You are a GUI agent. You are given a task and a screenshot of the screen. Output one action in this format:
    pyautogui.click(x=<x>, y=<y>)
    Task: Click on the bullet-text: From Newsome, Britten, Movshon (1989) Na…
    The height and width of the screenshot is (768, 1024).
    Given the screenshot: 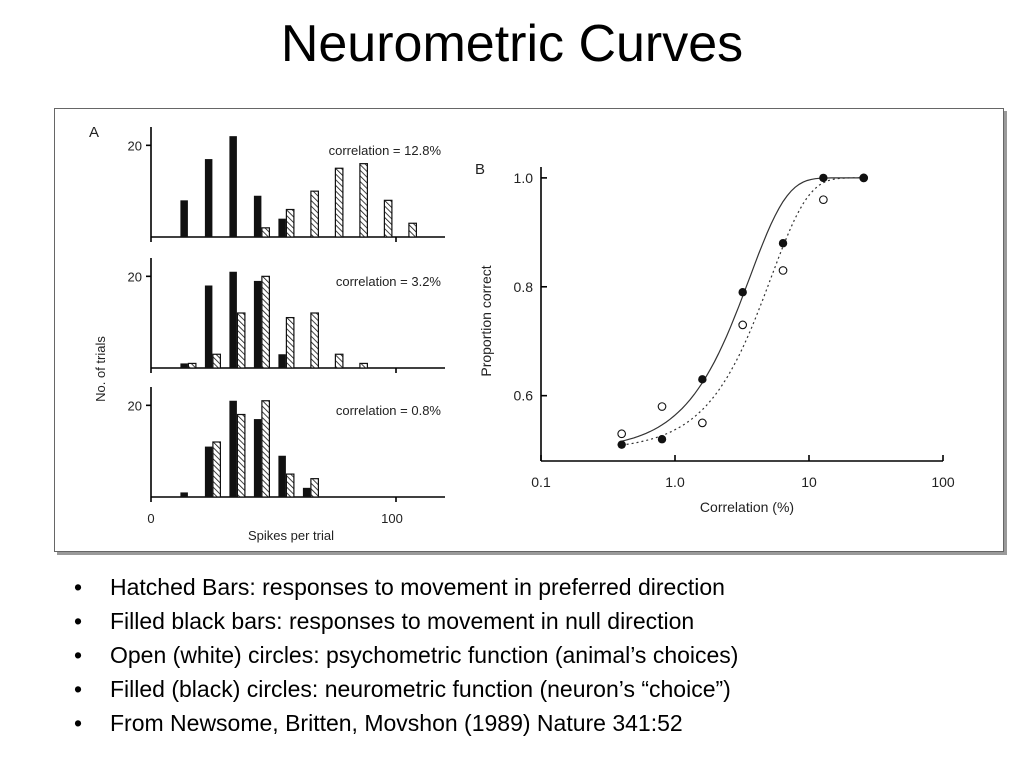 What is the action you would take?
    pyautogui.click(x=396, y=723)
    